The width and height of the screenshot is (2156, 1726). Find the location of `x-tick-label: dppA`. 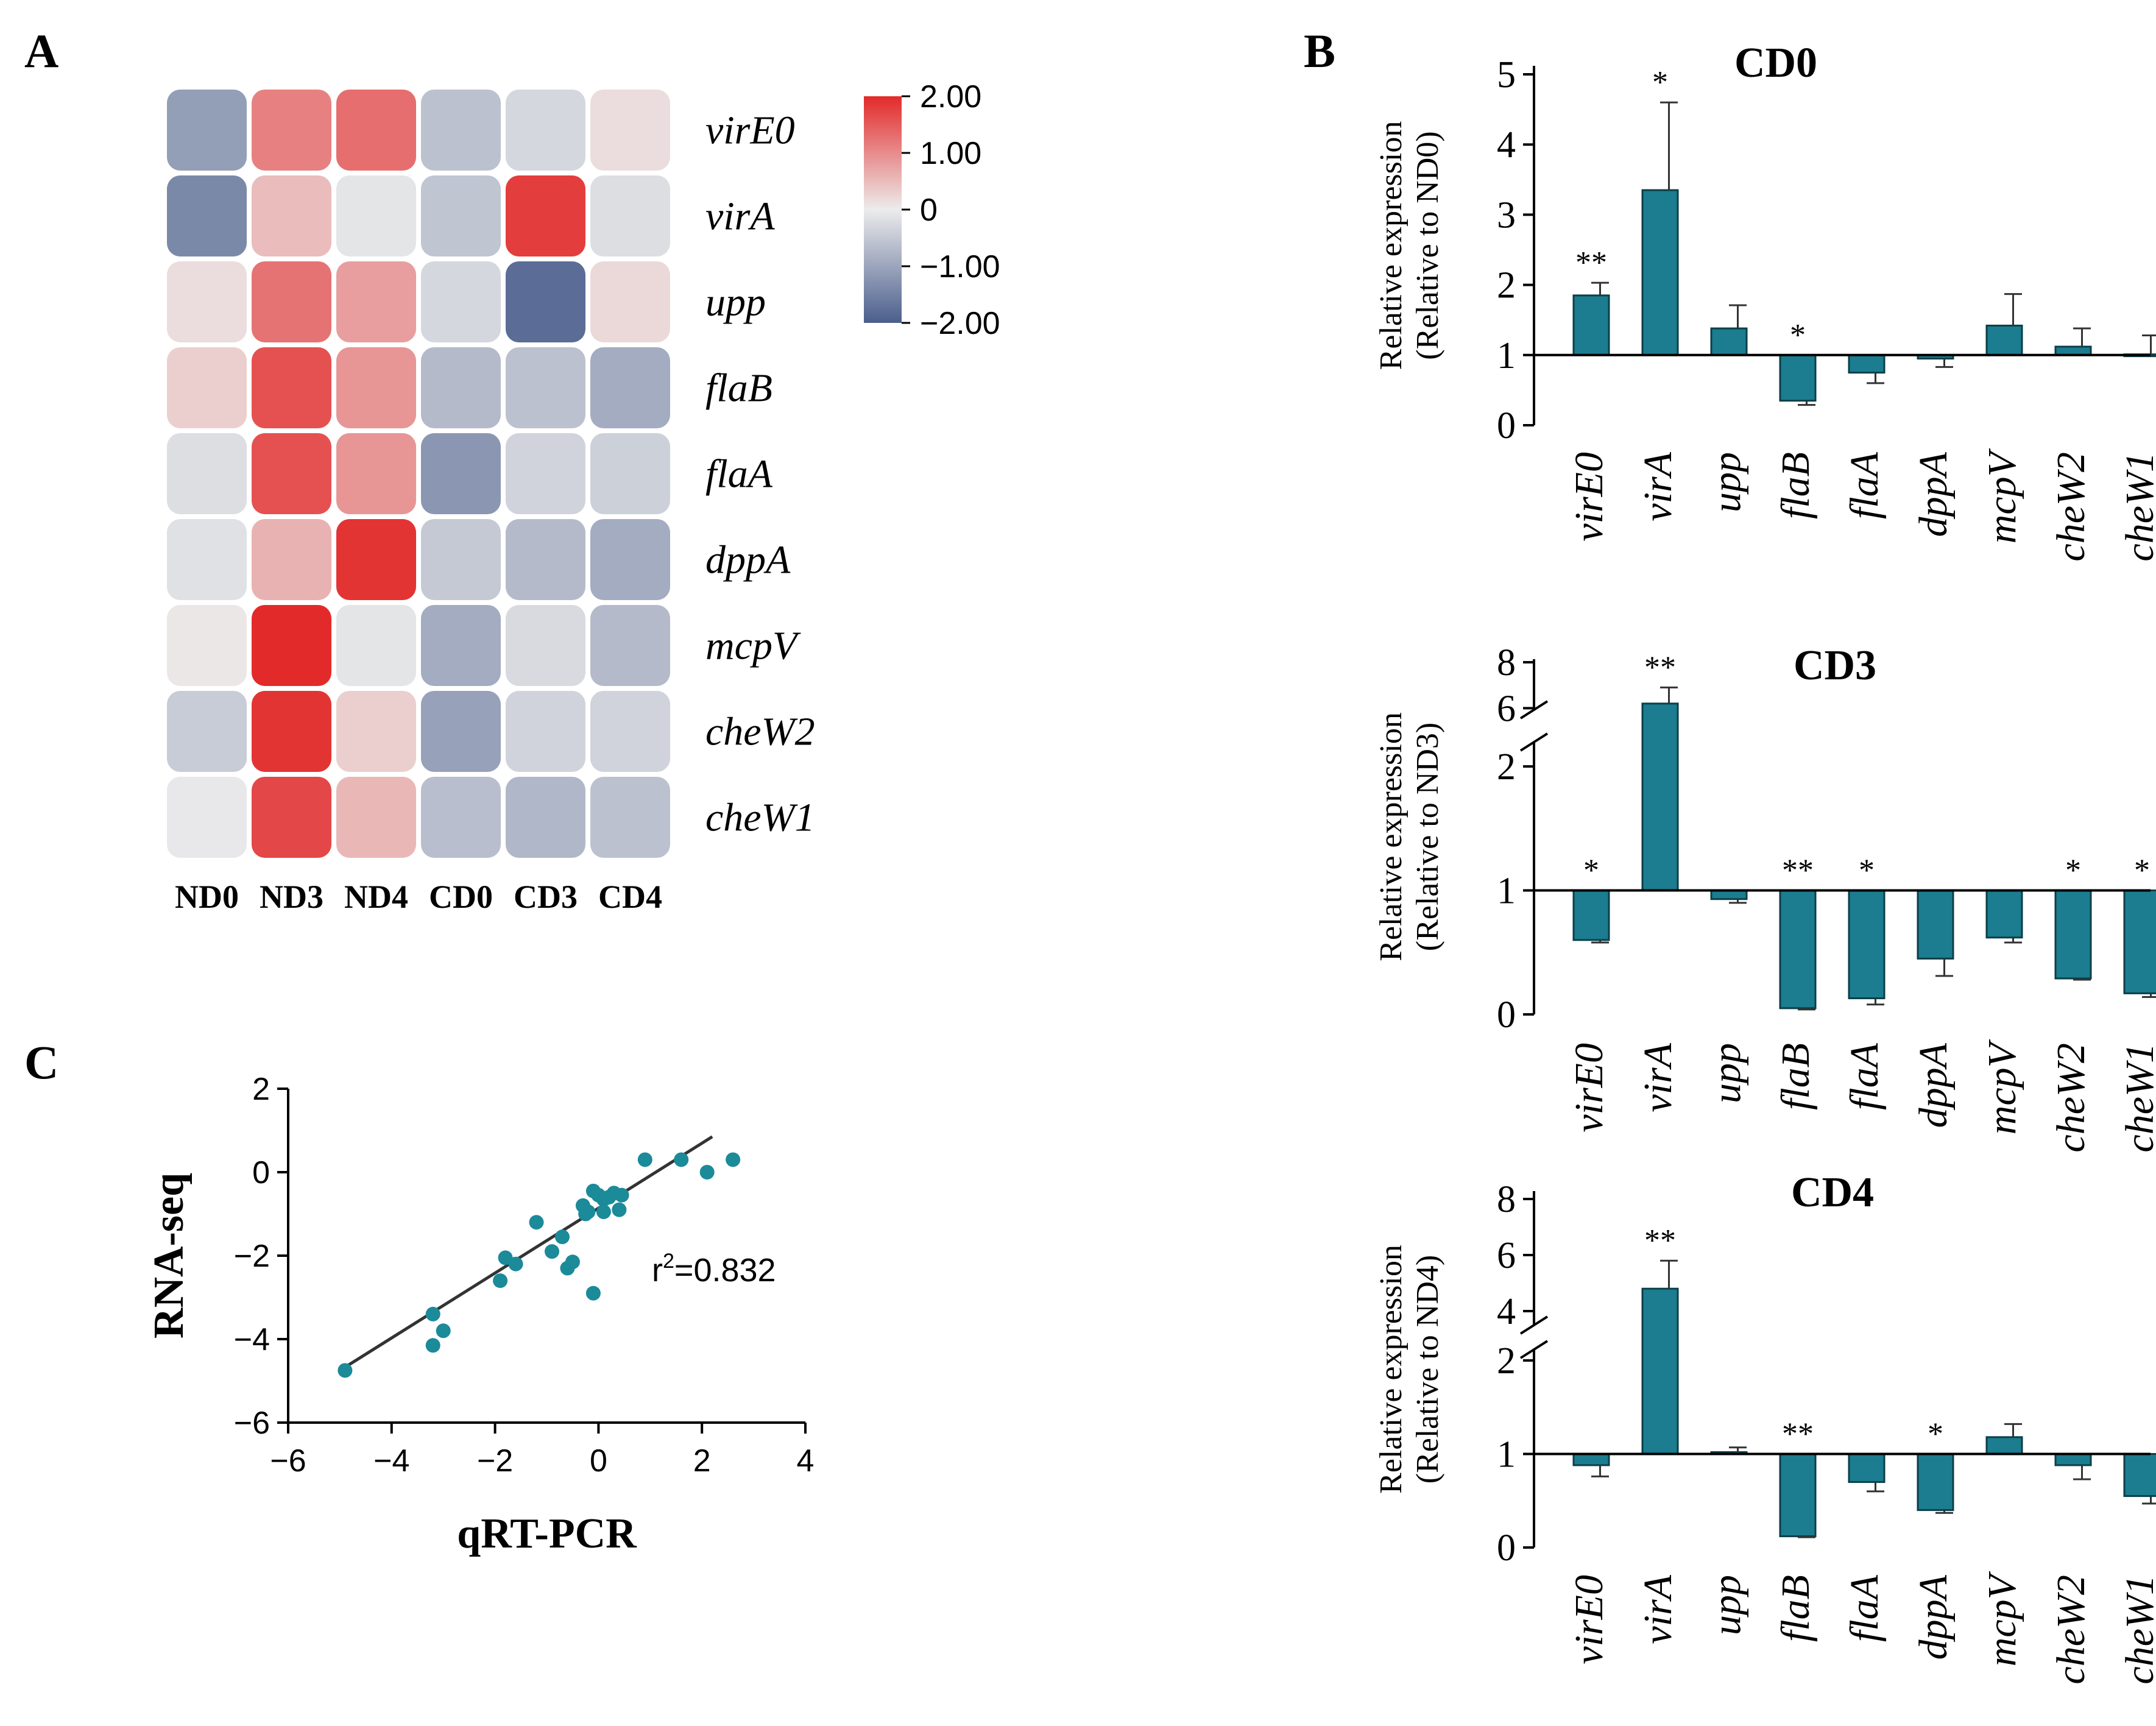

x-tick-label: dppA is located at coordinates (1933, 1085).